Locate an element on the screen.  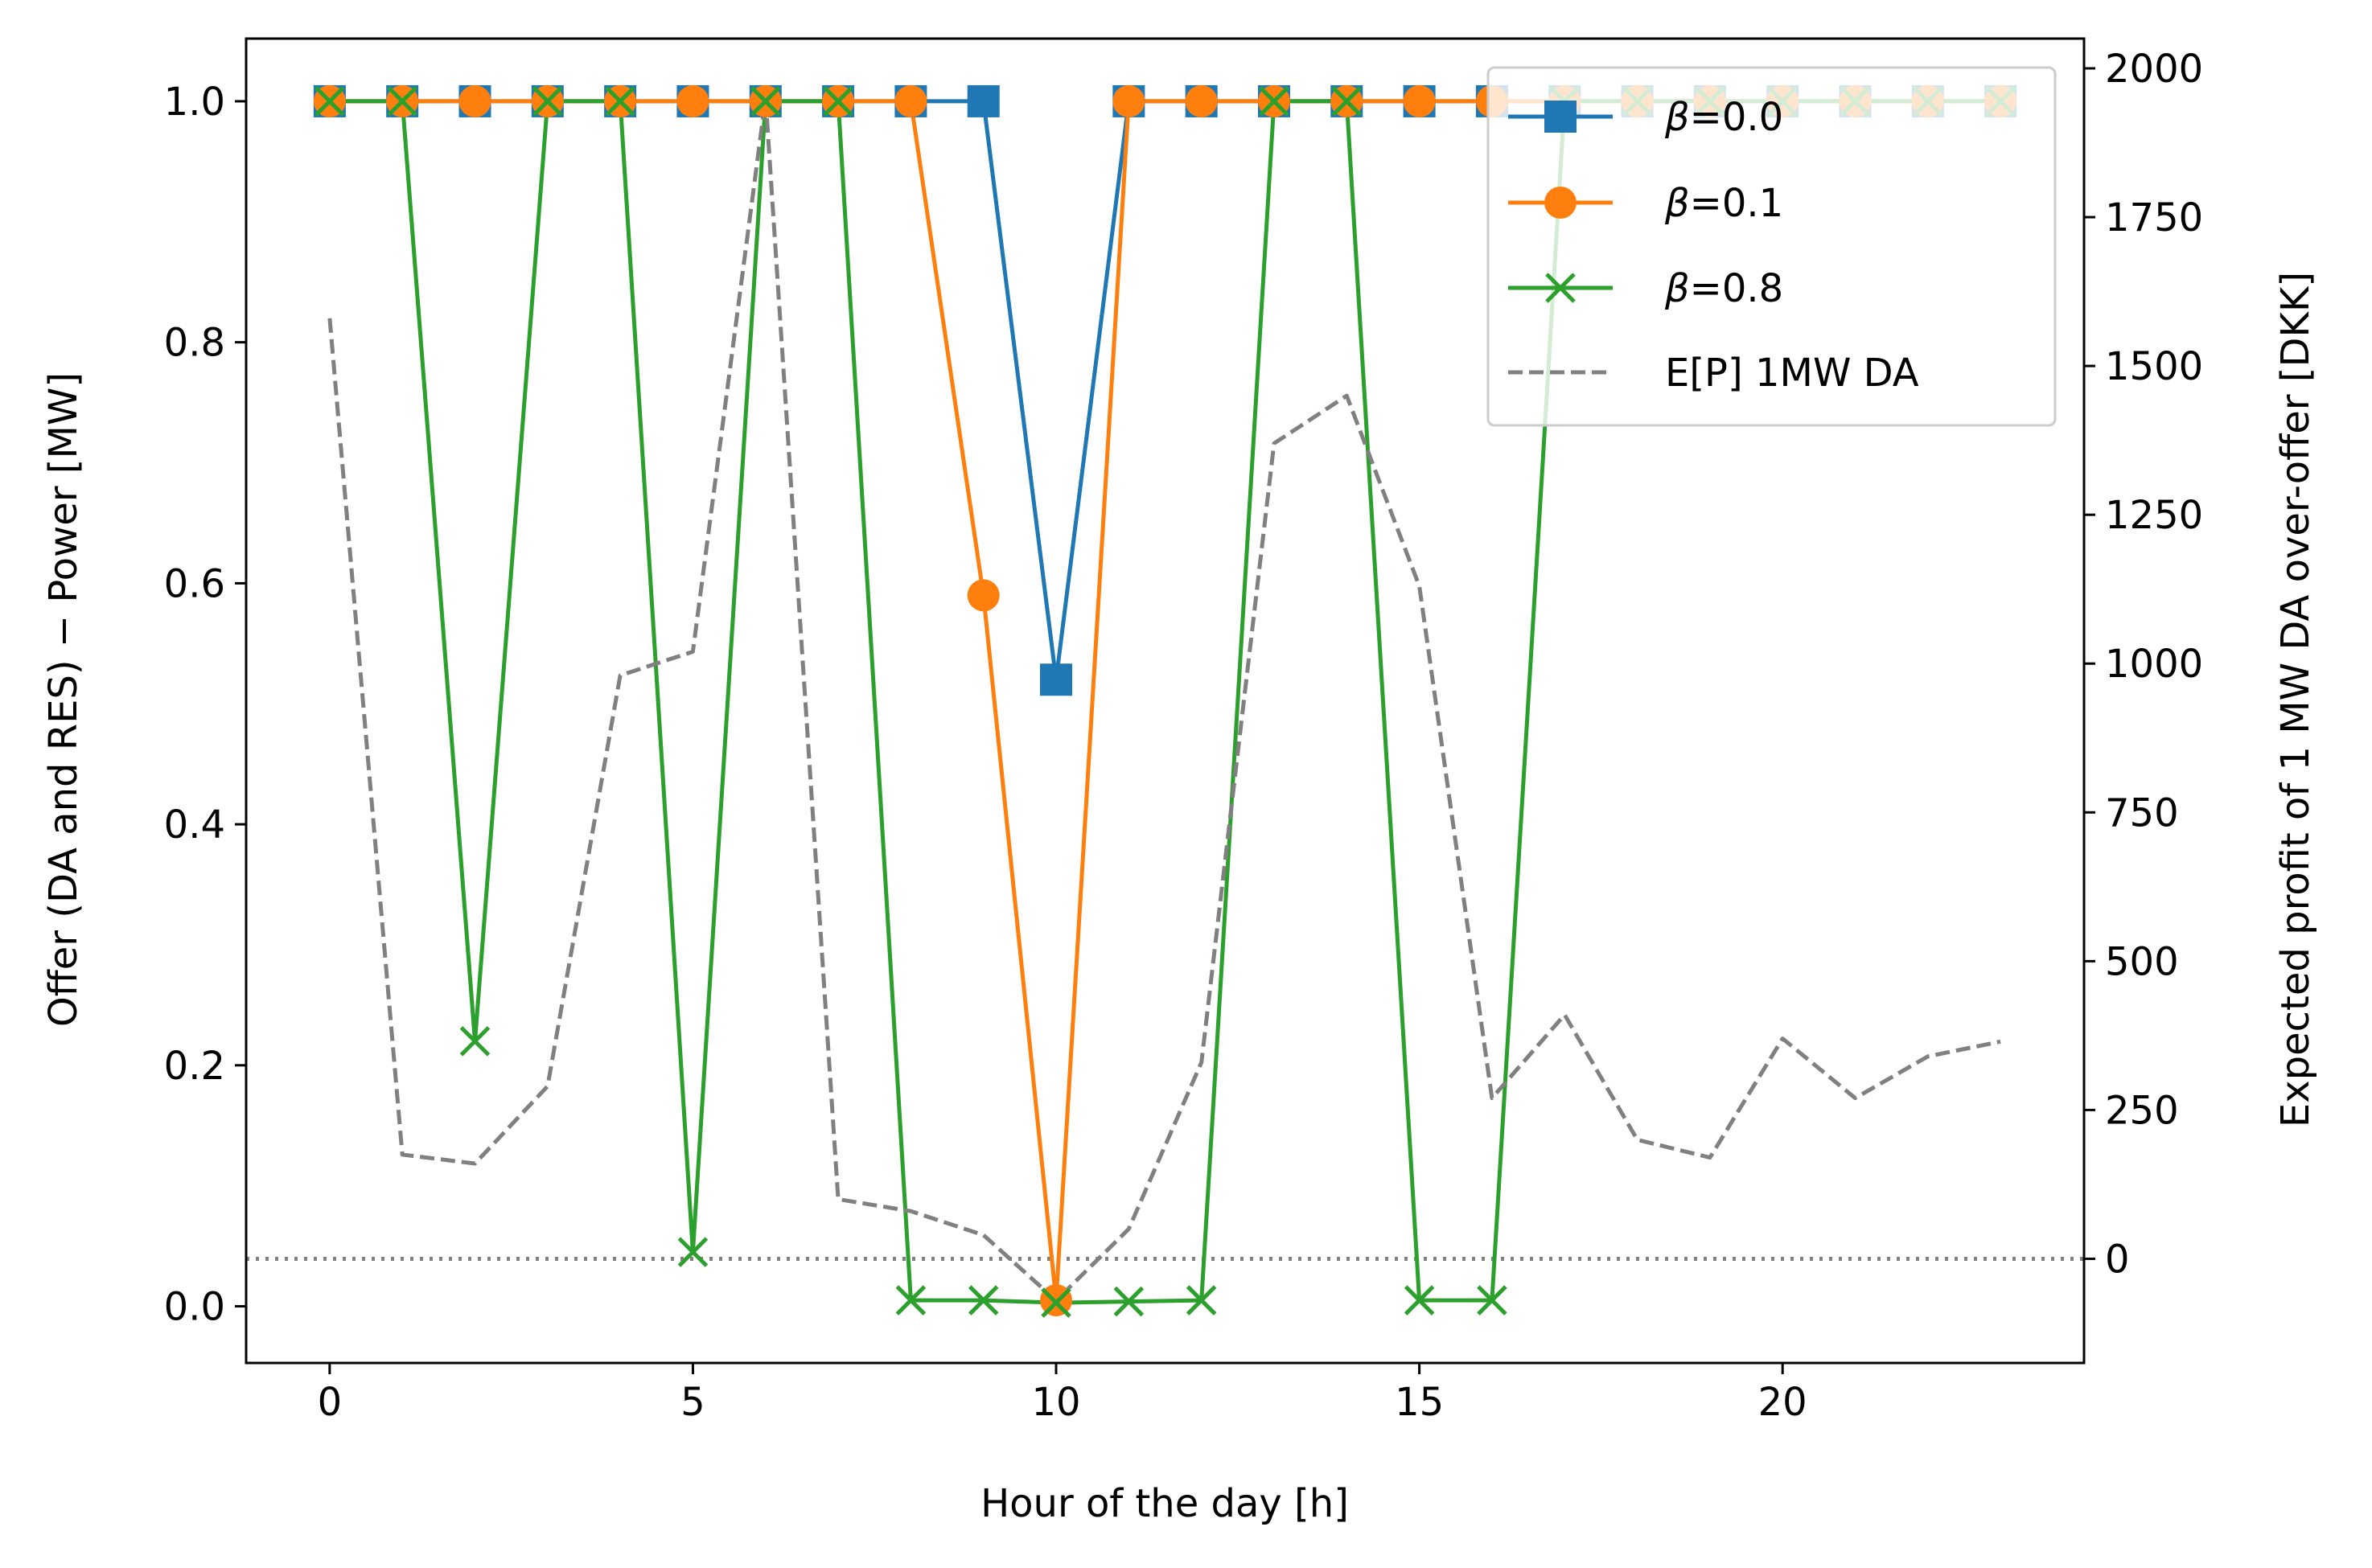
y-tick-label: 0.6 is located at coordinates (194, 583).